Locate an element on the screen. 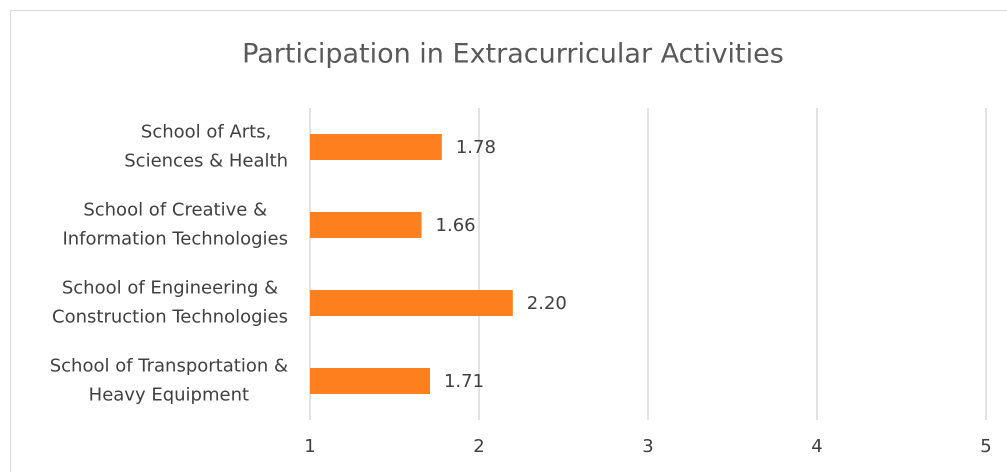 The image size is (1007, 472). x-tick-label: 1 is located at coordinates (309, 446).